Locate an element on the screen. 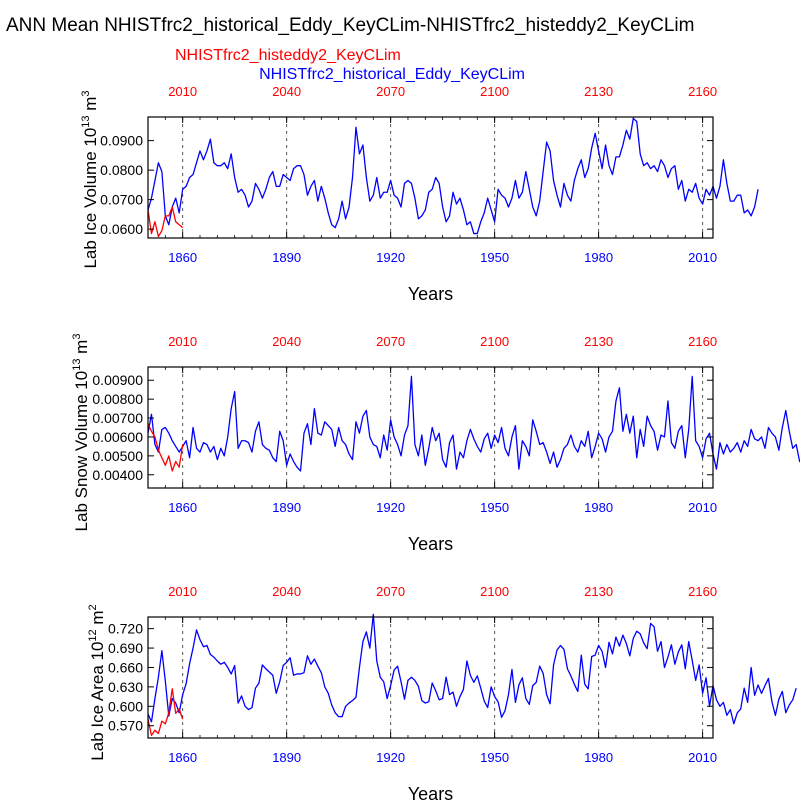 The width and height of the screenshot is (800, 800). y-axis-label-ylabel-exp: 12 is located at coordinates (93, 635).